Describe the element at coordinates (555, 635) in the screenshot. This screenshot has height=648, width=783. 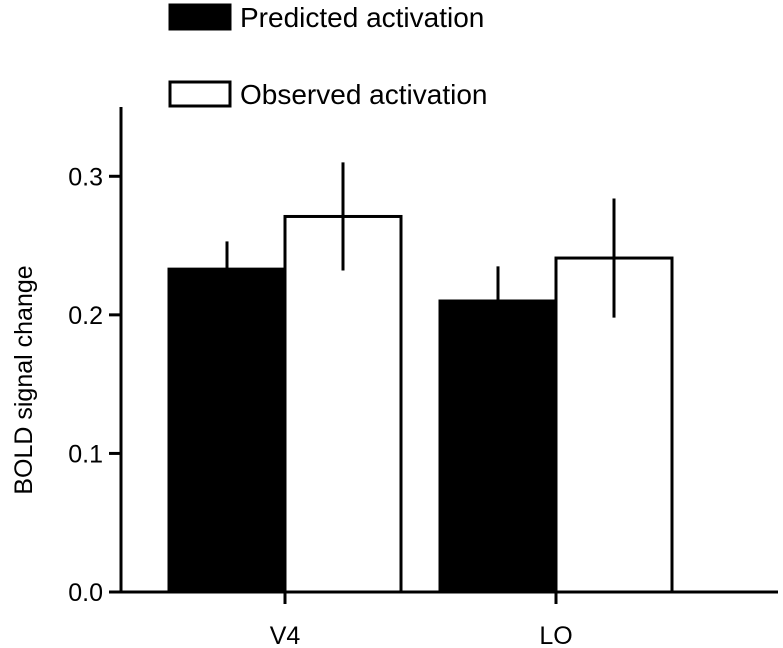
I see `x-tick-label: LO` at that location.